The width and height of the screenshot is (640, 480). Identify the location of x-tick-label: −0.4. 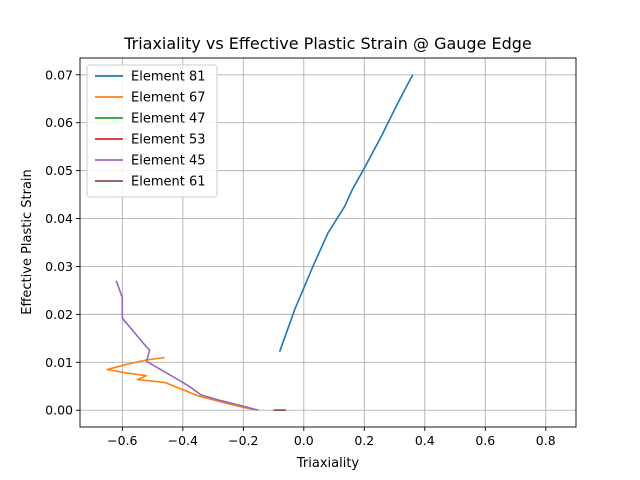
(183, 440).